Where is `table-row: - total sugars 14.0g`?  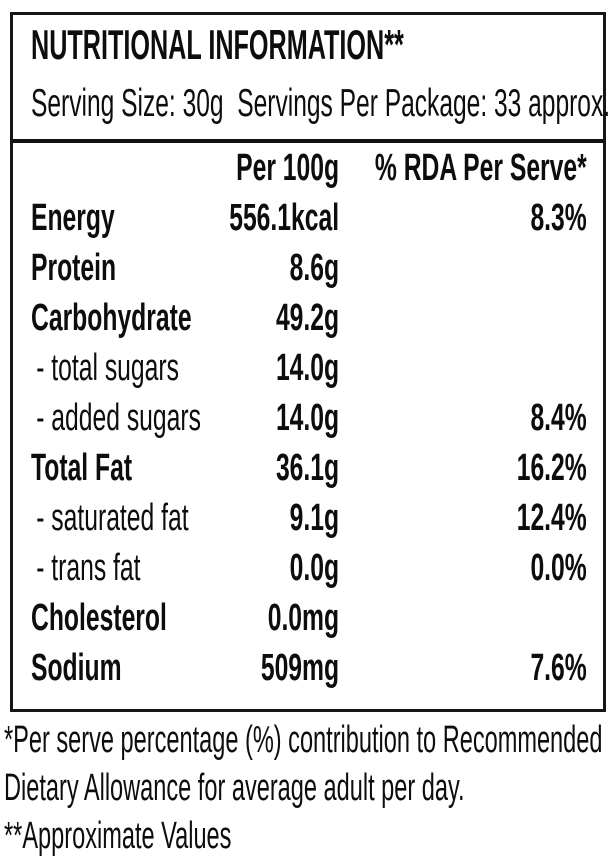
table-row: - total sugars 14.0g is located at coordinates (309, 368).